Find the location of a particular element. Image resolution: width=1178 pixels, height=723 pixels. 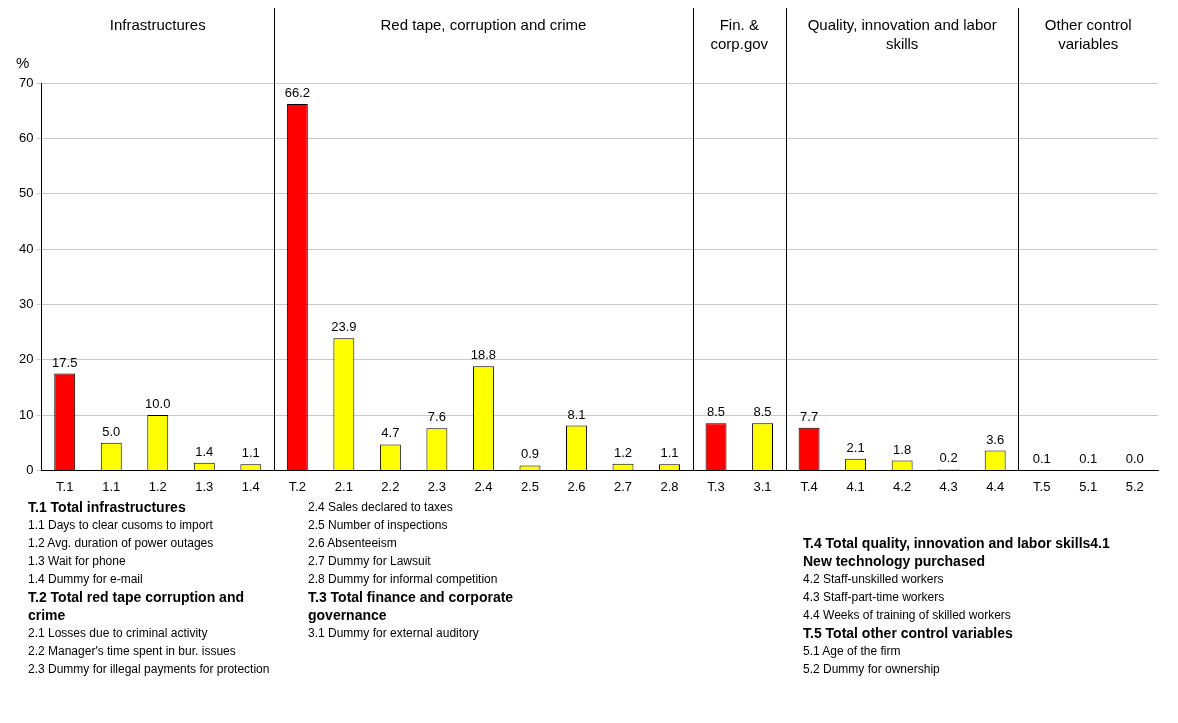

x-tick-label: T.5 is located at coordinates (1042, 486).